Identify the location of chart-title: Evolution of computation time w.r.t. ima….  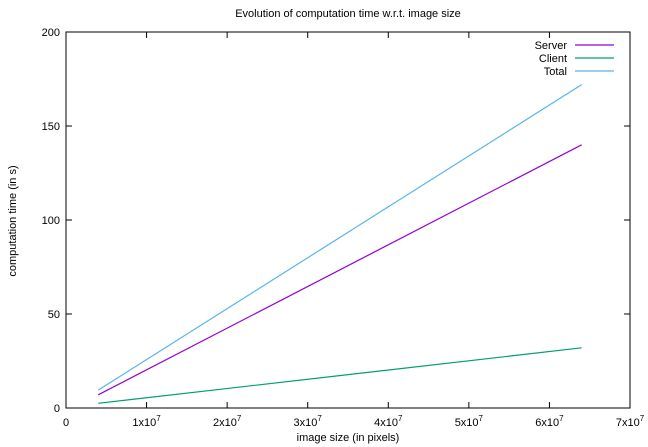
(348, 14).